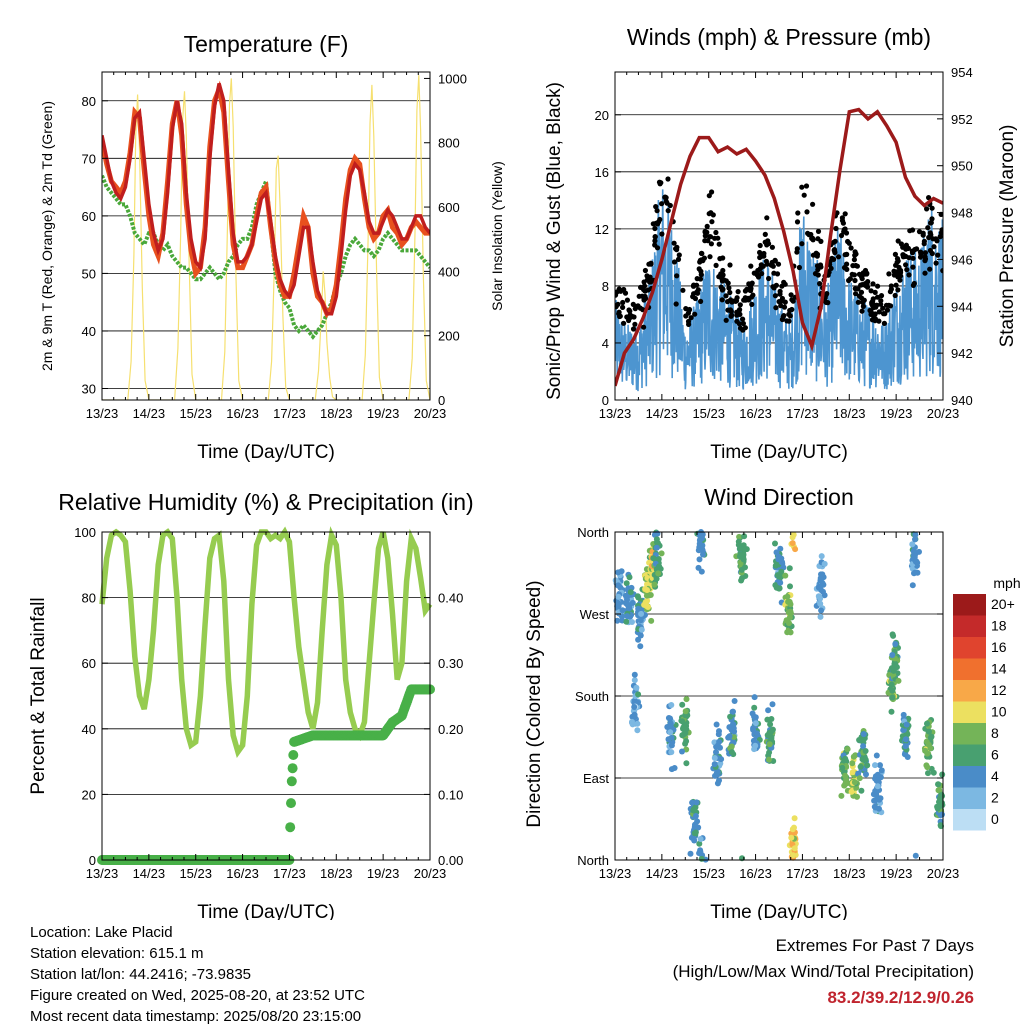  I want to click on y-tick-label: 30, so click(89, 388).